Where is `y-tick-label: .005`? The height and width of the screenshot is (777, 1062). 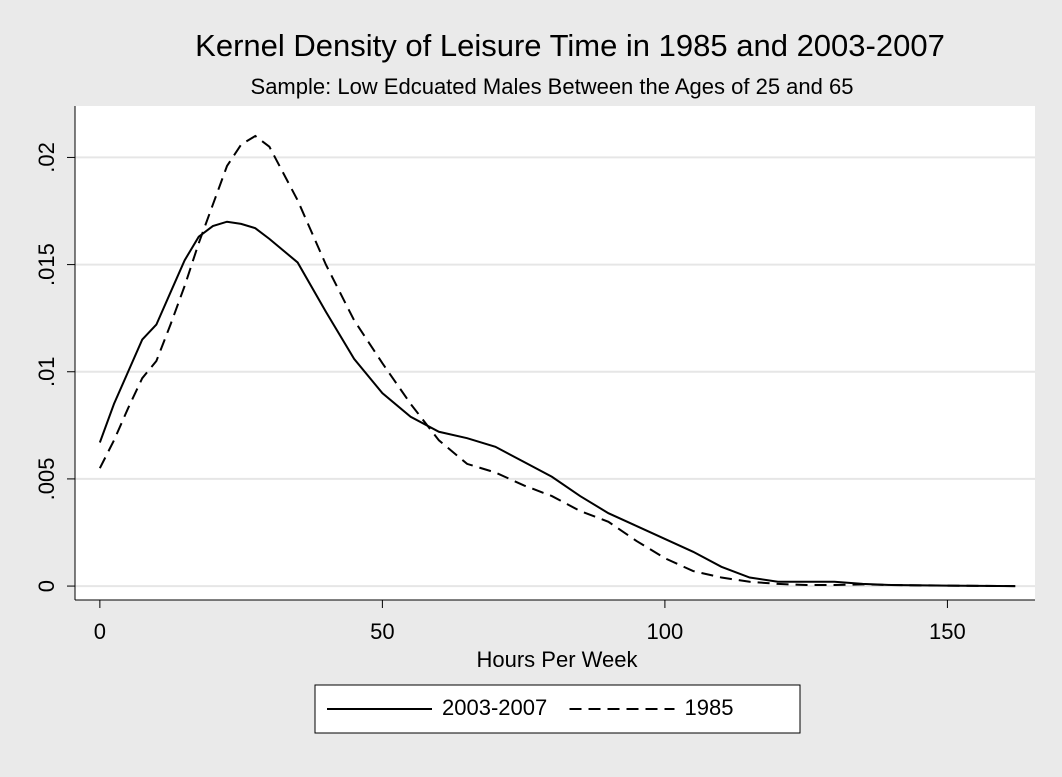 y-tick-label: .005 is located at coordinates (46, 478).